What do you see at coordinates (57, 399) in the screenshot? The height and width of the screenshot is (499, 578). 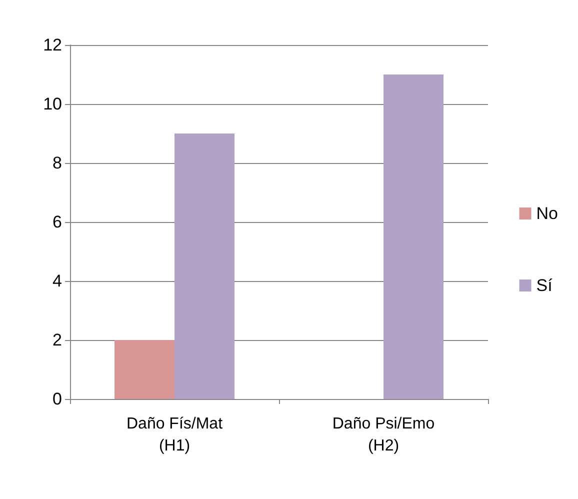 I see `y-tick-label: 0` at bounding box center [57, 399].